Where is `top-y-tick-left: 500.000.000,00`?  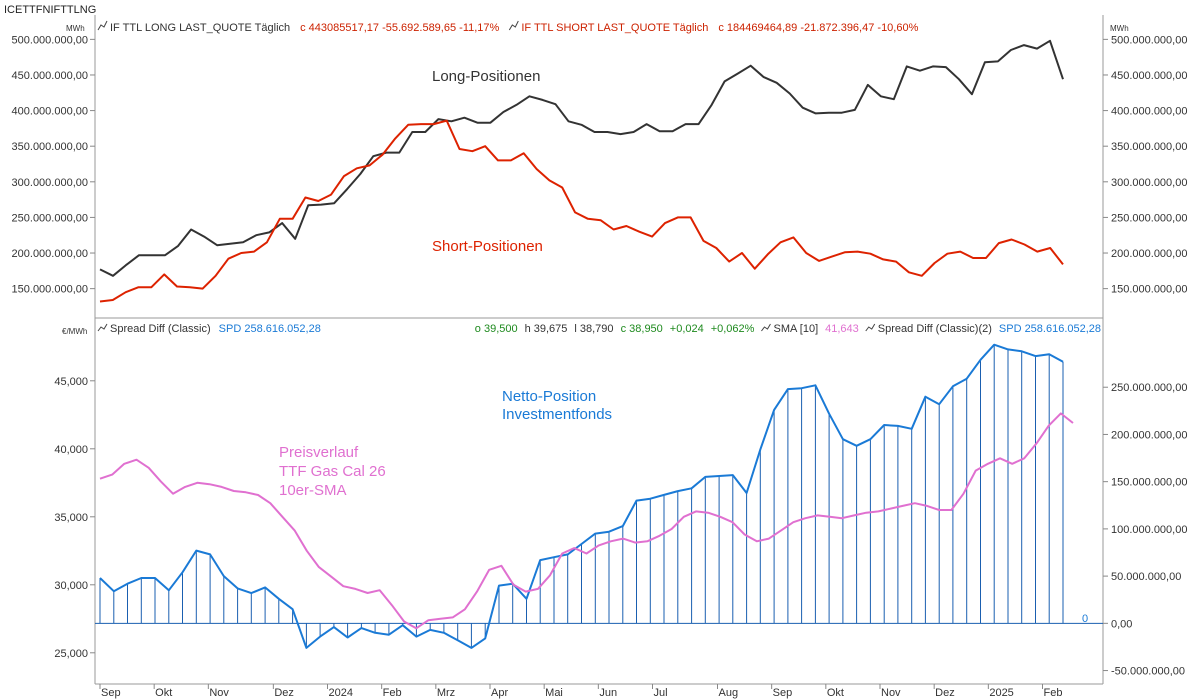
top-y-tick-left: 500.000.000,00 is located at coordinates (50, 40).